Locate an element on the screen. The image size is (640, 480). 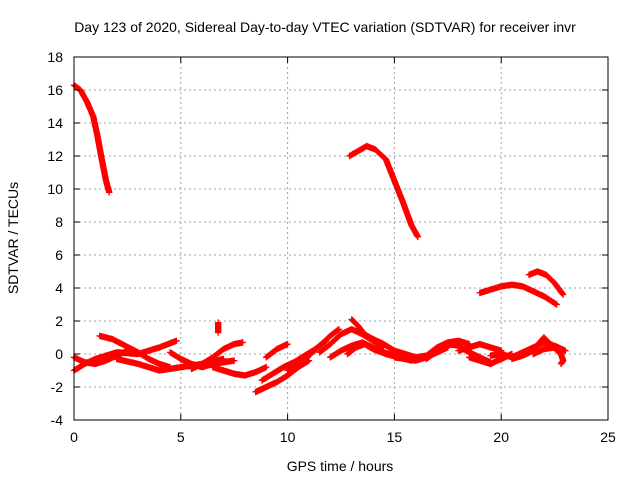
x-tick-label: 15 is located at coordinates (395, 437).